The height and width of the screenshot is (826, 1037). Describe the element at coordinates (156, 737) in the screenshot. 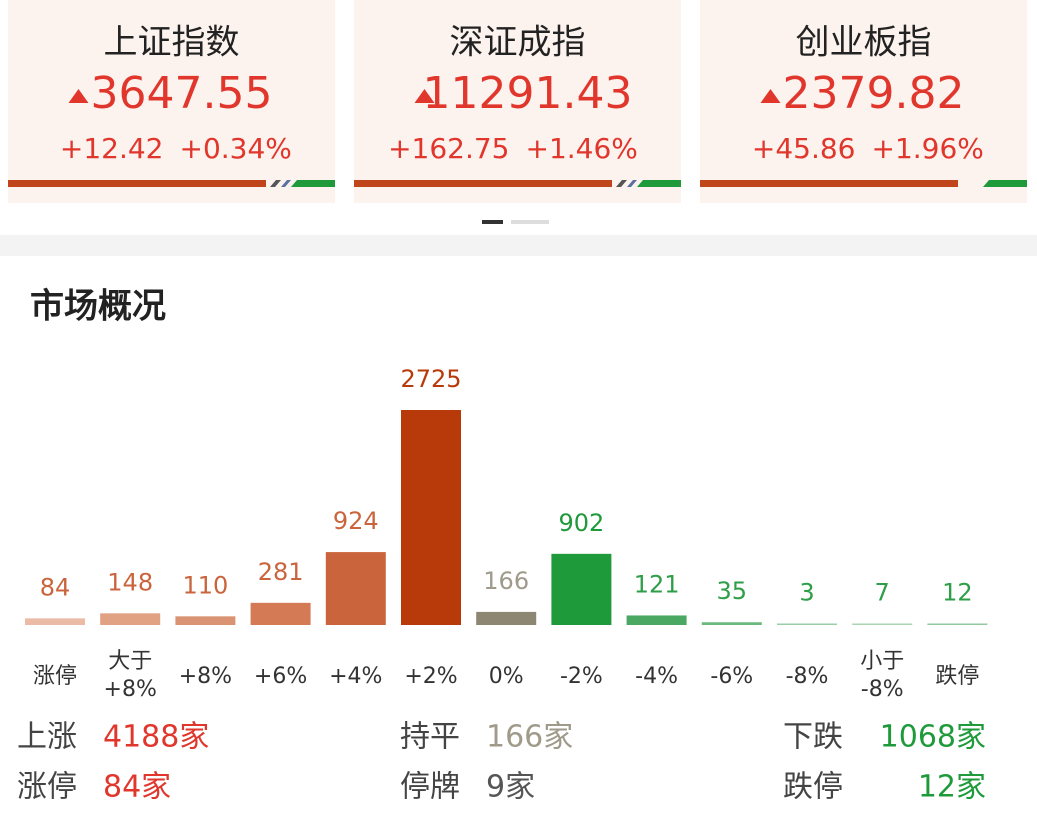

I see `summary-value: 4188家` at that location.